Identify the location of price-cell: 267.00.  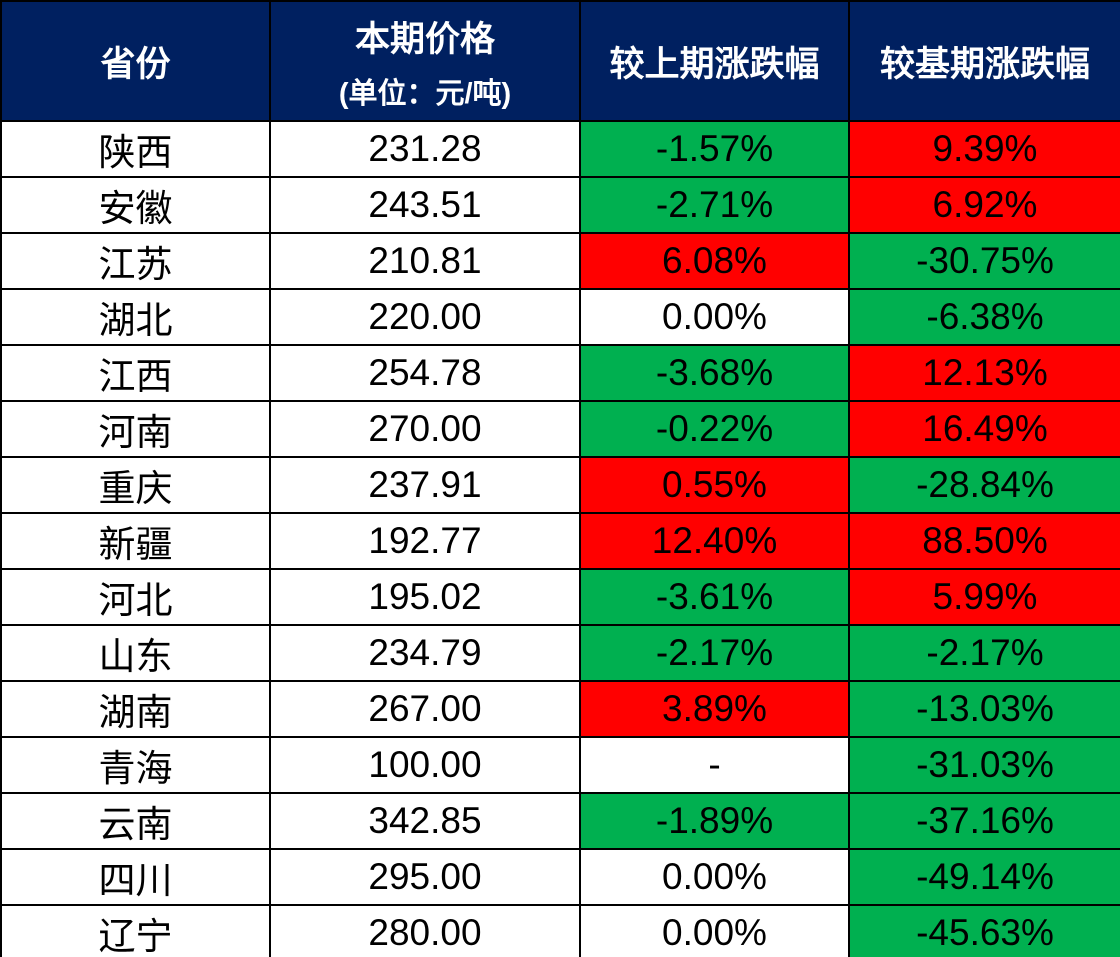
(425, 709).